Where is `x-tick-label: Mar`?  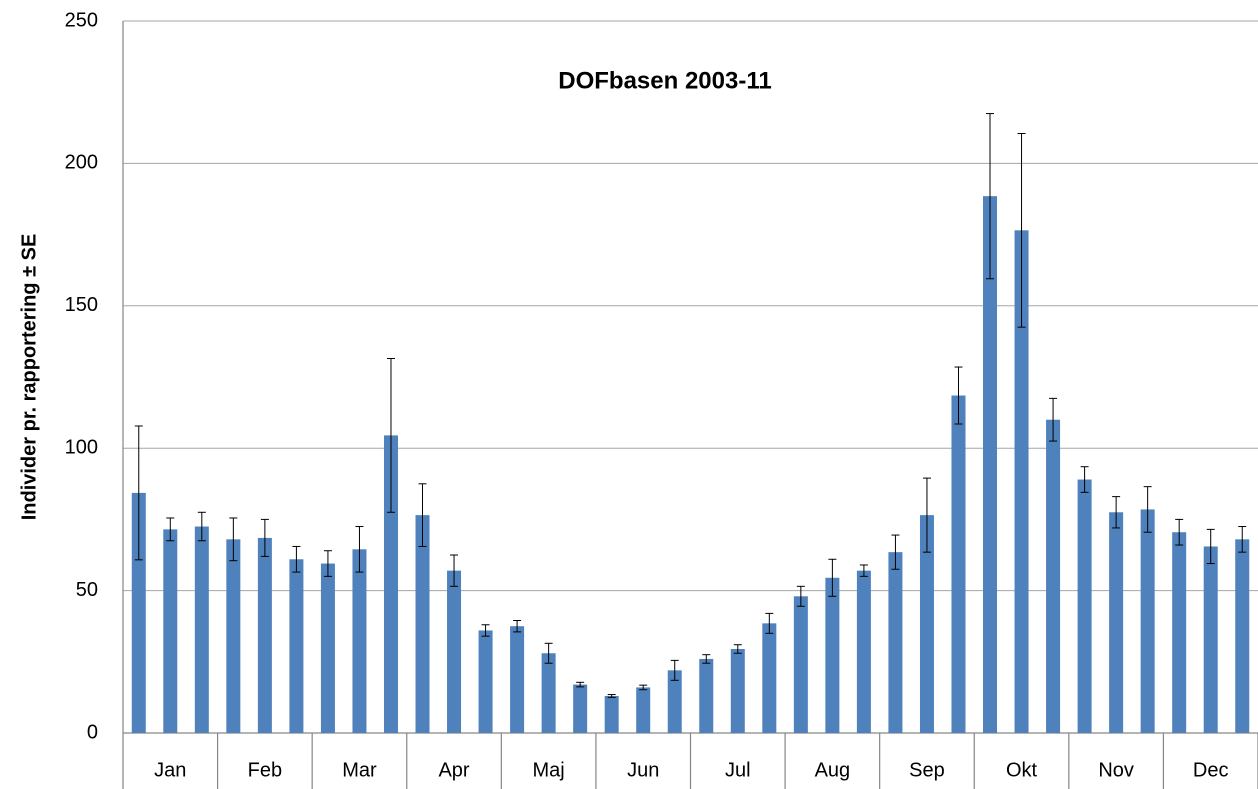
x-tick-label: Mar is located at coordinates (359, 770).